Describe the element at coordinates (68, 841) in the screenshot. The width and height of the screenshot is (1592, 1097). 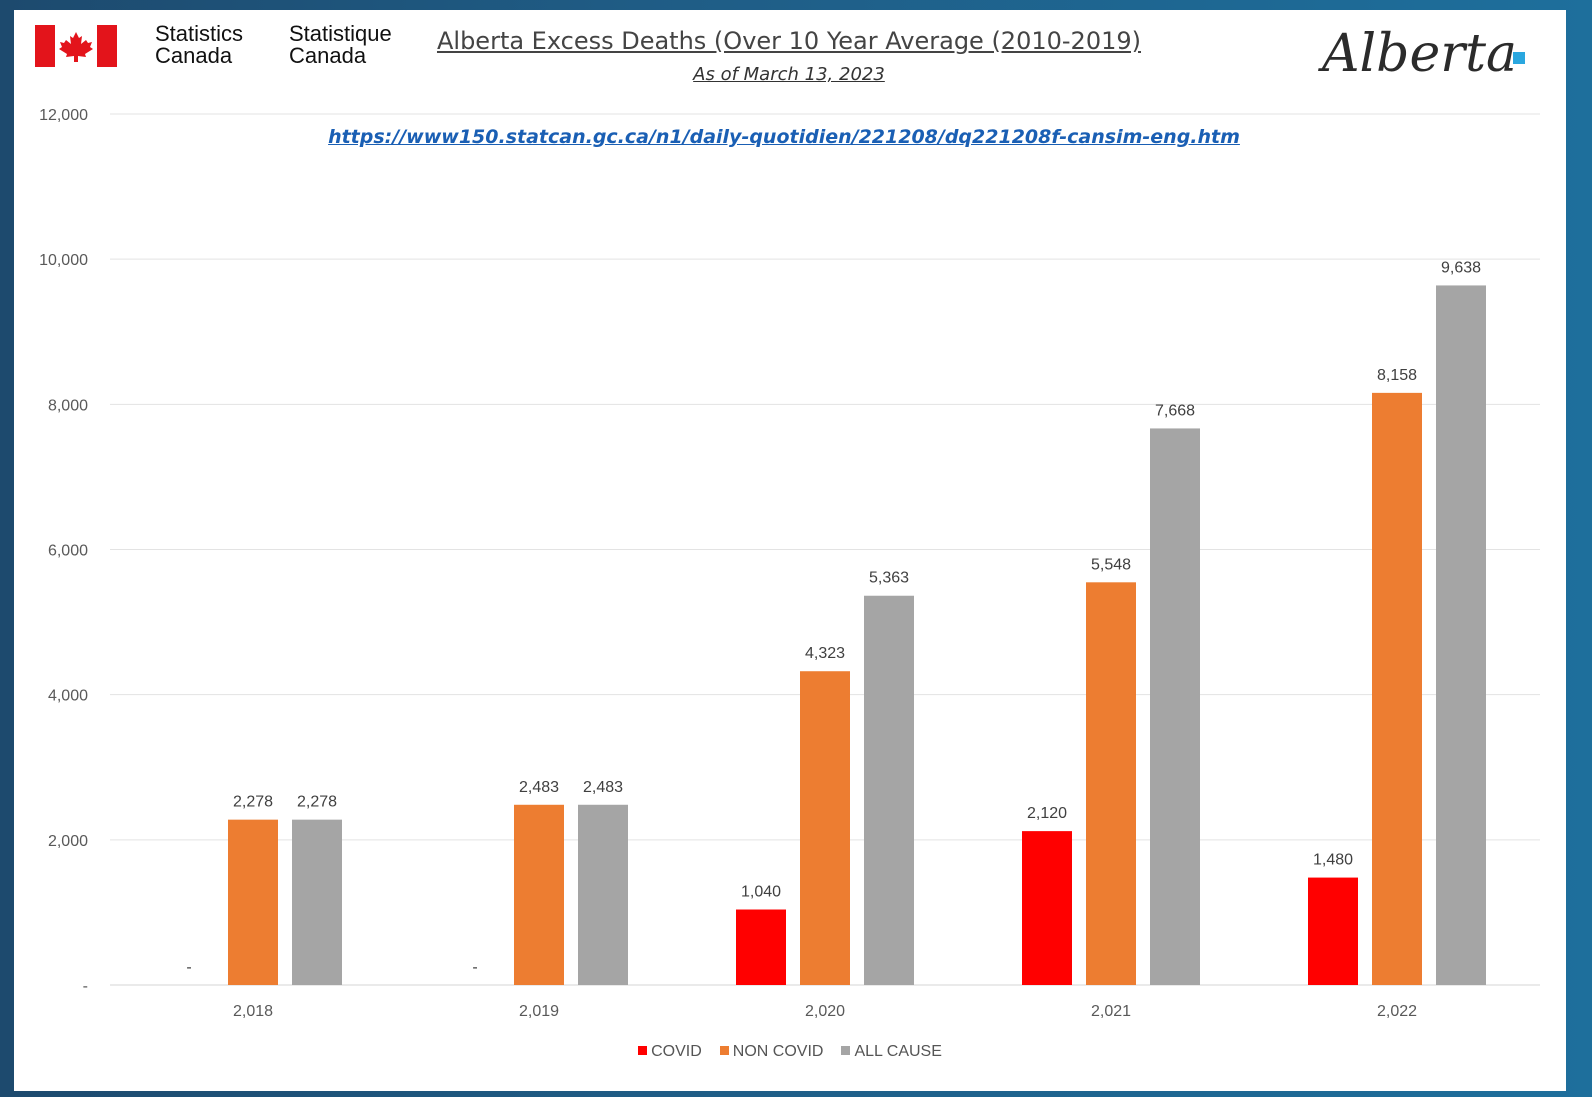
I see `y-tick-label: 2,000` at that location.